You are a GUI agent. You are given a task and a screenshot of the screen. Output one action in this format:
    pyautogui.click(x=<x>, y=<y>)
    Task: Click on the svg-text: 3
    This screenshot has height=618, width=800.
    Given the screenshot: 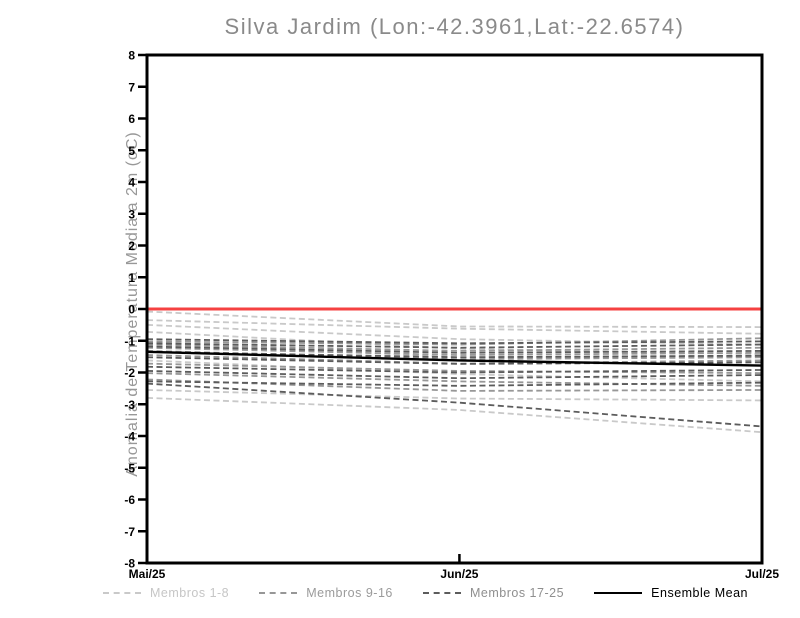 What is the action you would take?
    pyautogui.click(x=131, y=214)
    